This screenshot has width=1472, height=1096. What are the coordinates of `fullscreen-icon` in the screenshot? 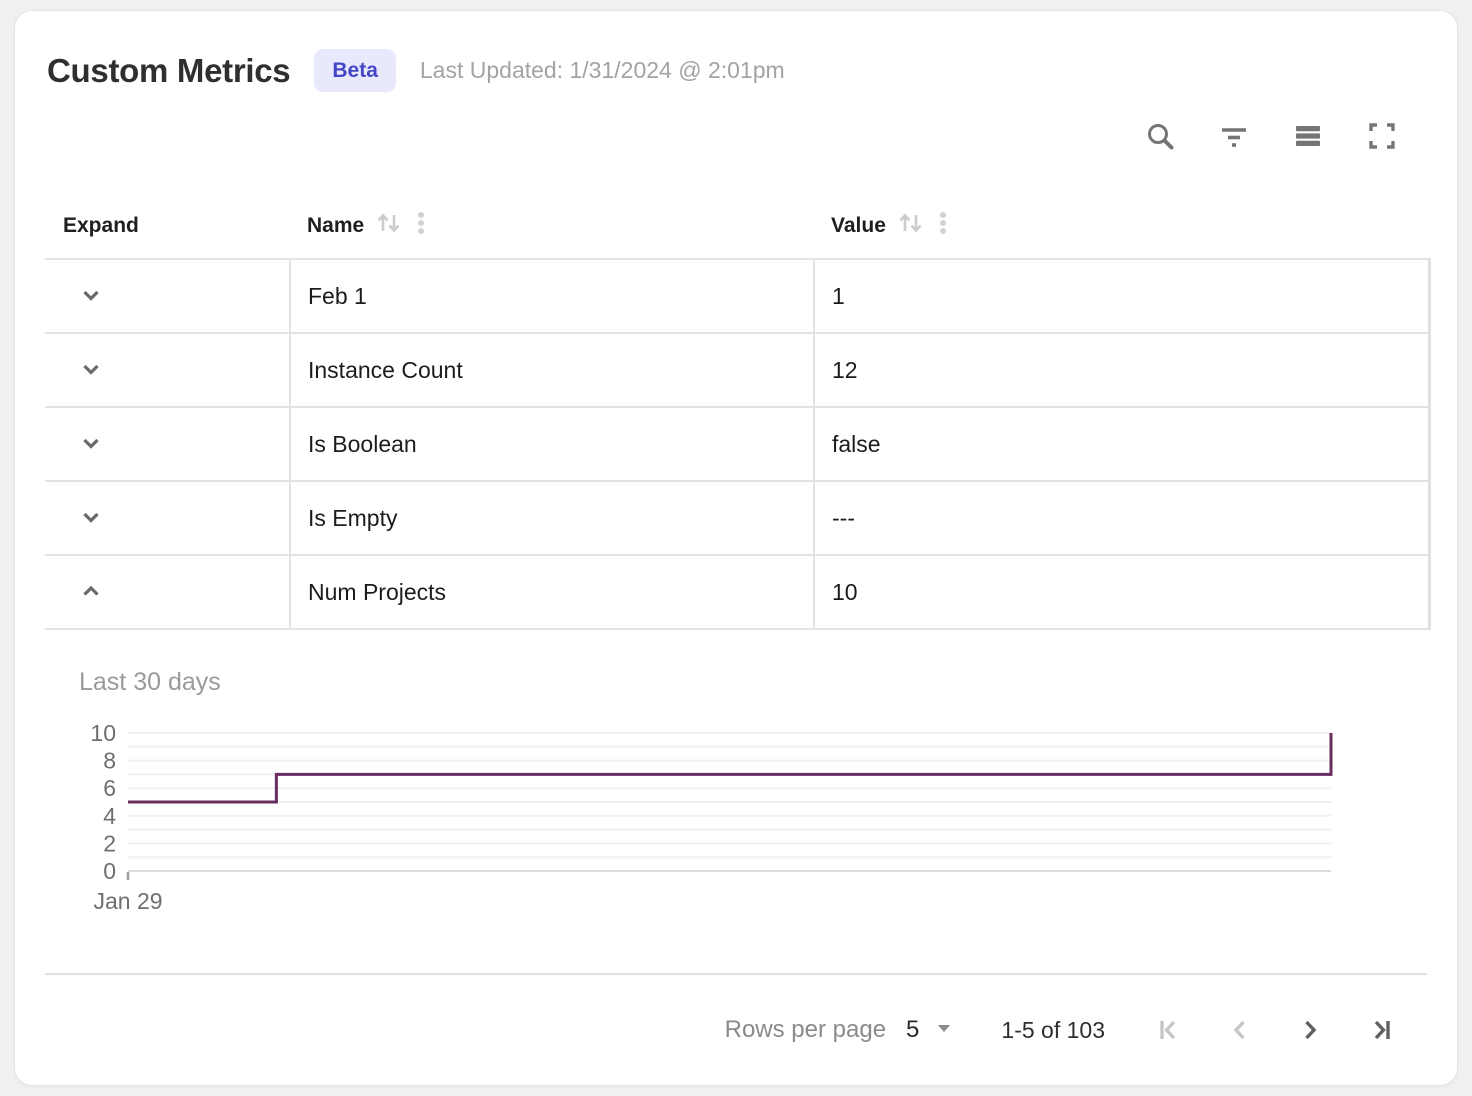 It's located at (1382, 136).